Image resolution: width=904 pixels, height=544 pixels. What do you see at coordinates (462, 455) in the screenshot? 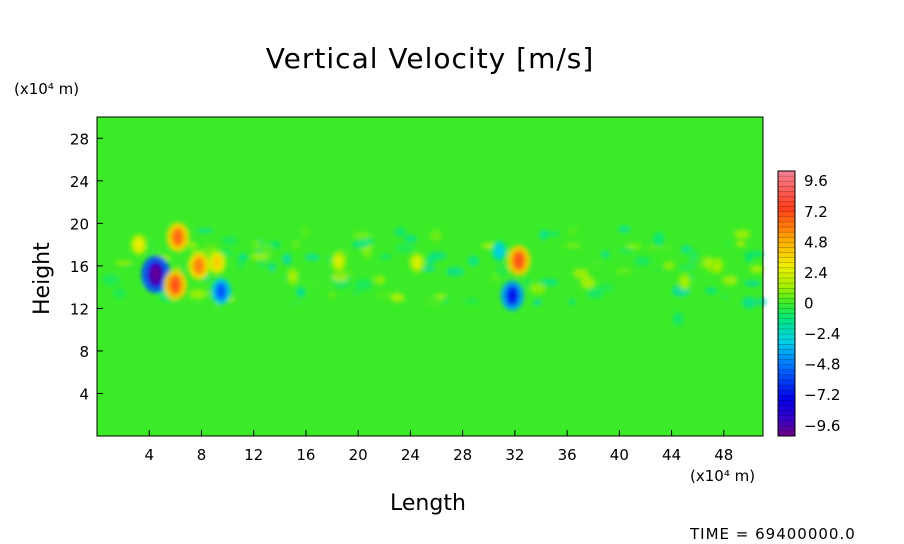
I see `x-tick-label: 28` at bounding box center [462, 455].